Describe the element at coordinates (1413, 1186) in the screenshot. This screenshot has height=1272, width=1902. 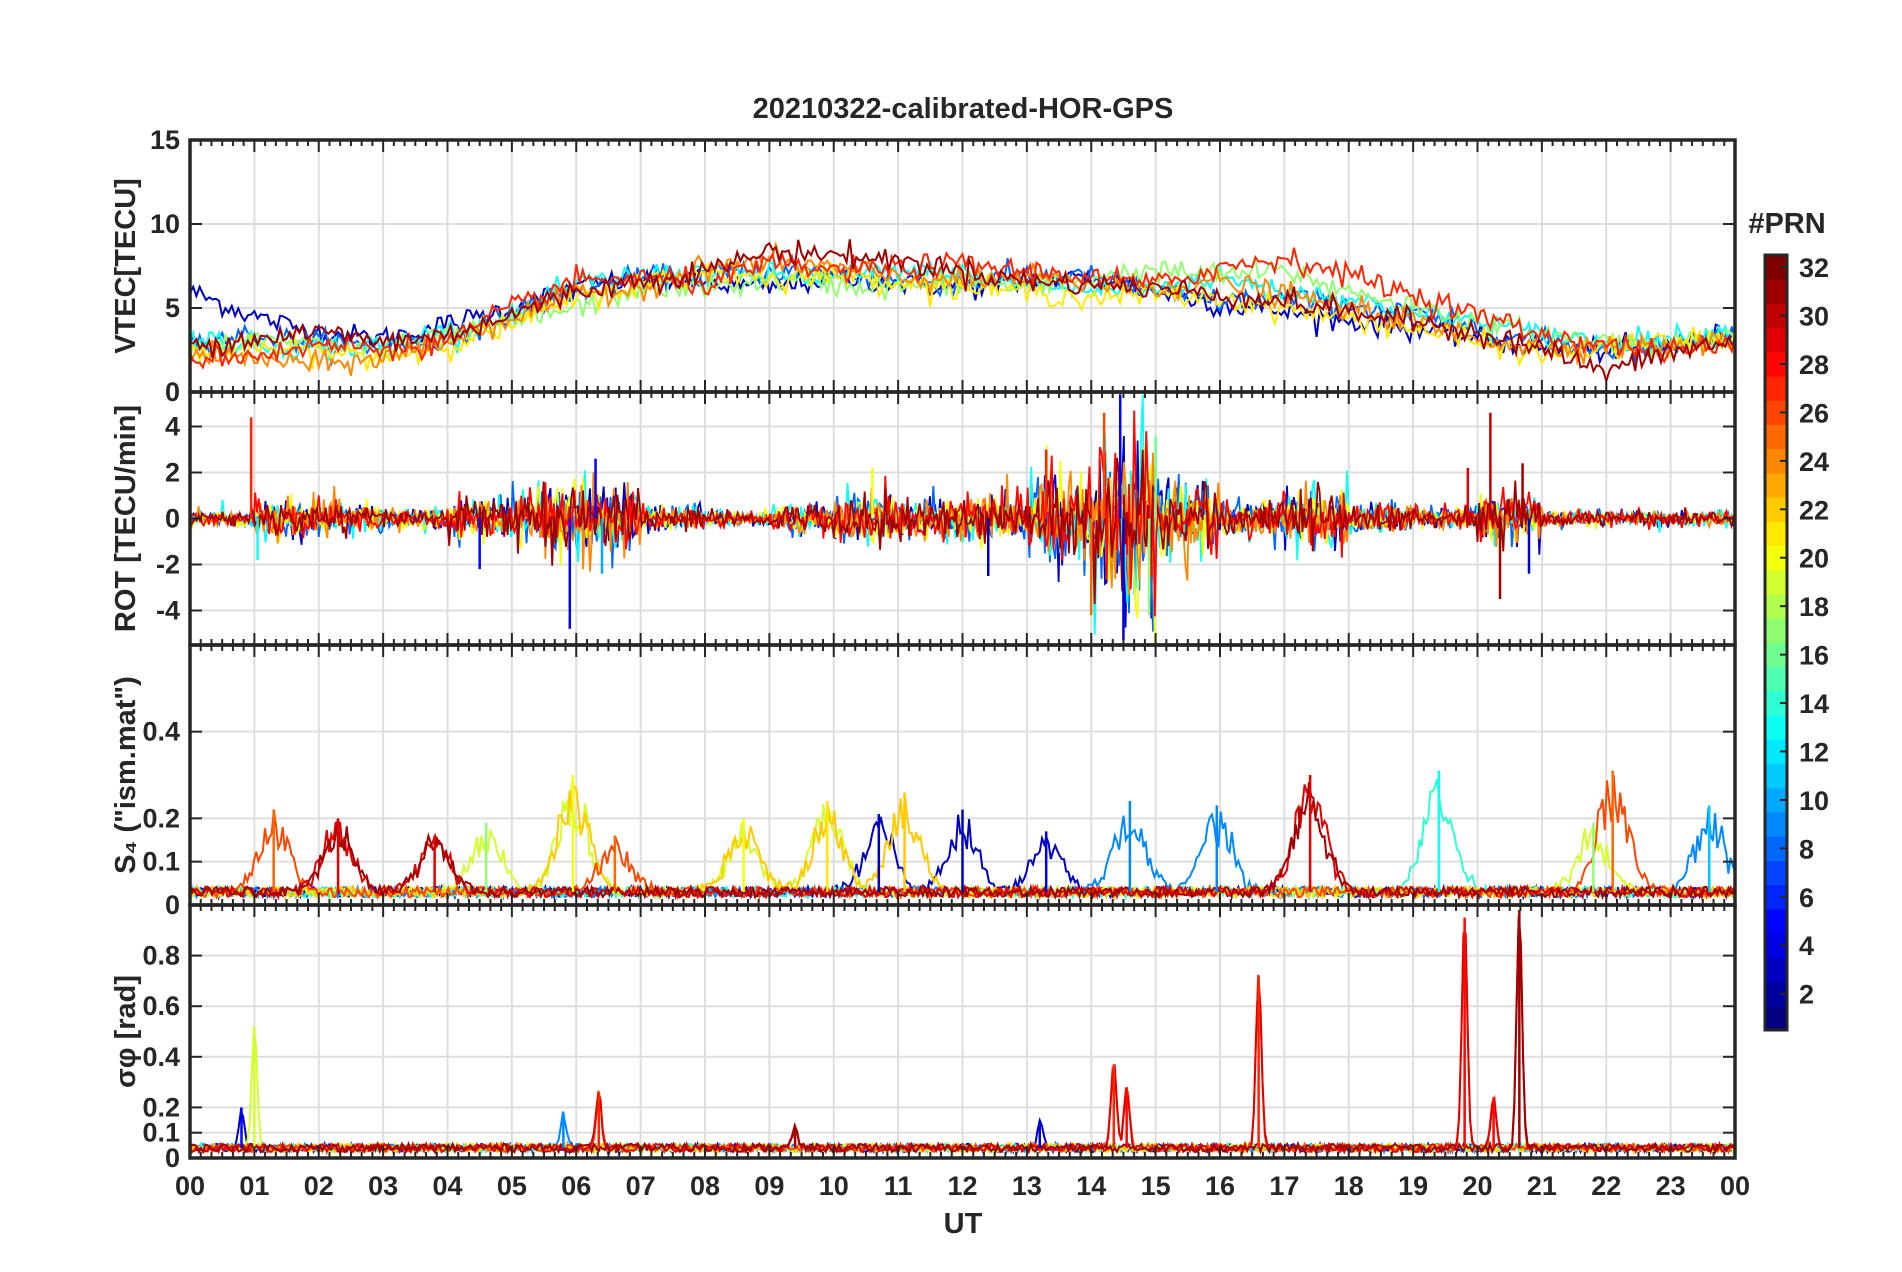
I see `x-tick-label: 19` at that location.